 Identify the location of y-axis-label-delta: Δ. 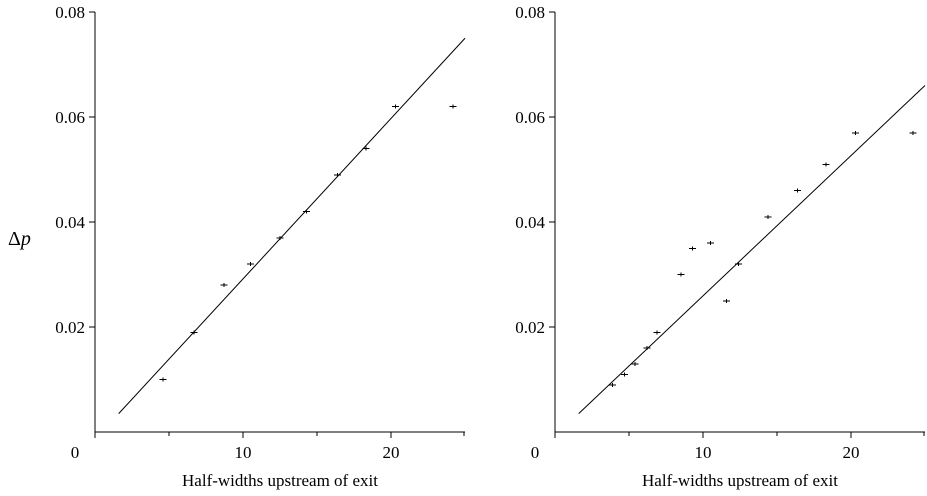
(14, 239).